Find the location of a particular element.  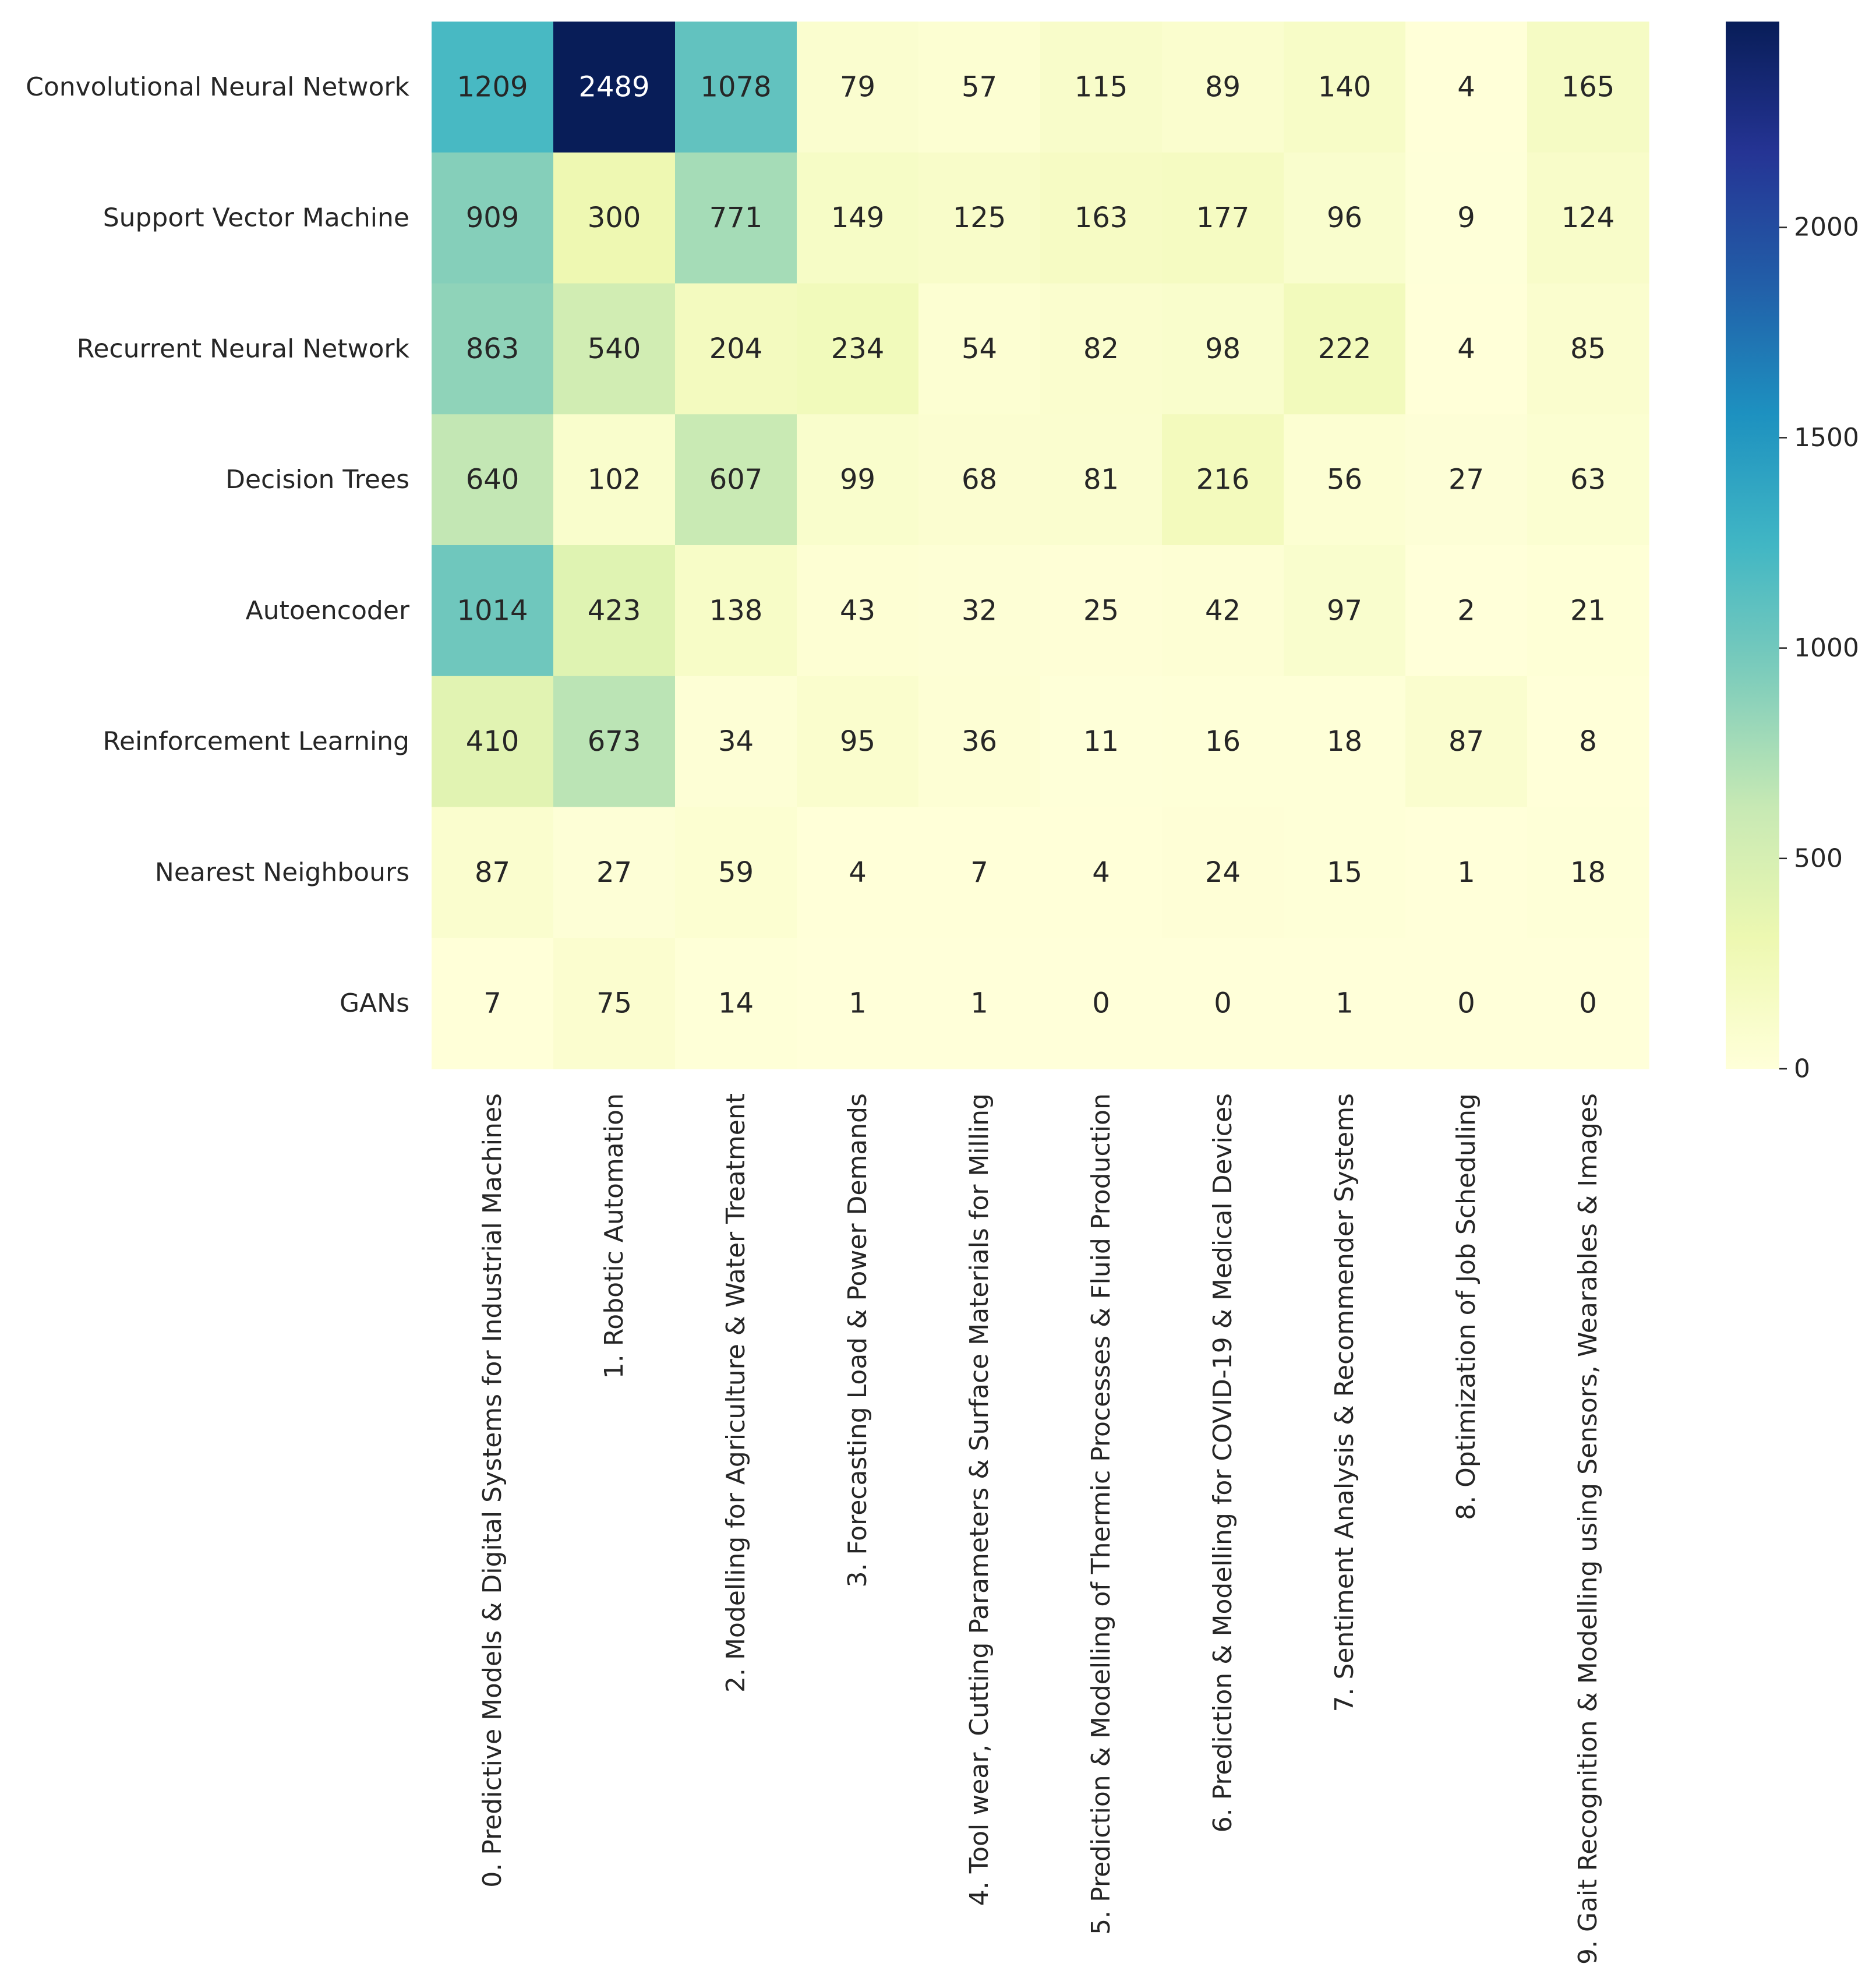

cell-value-label: 95 is located at coordinates (858, 742).